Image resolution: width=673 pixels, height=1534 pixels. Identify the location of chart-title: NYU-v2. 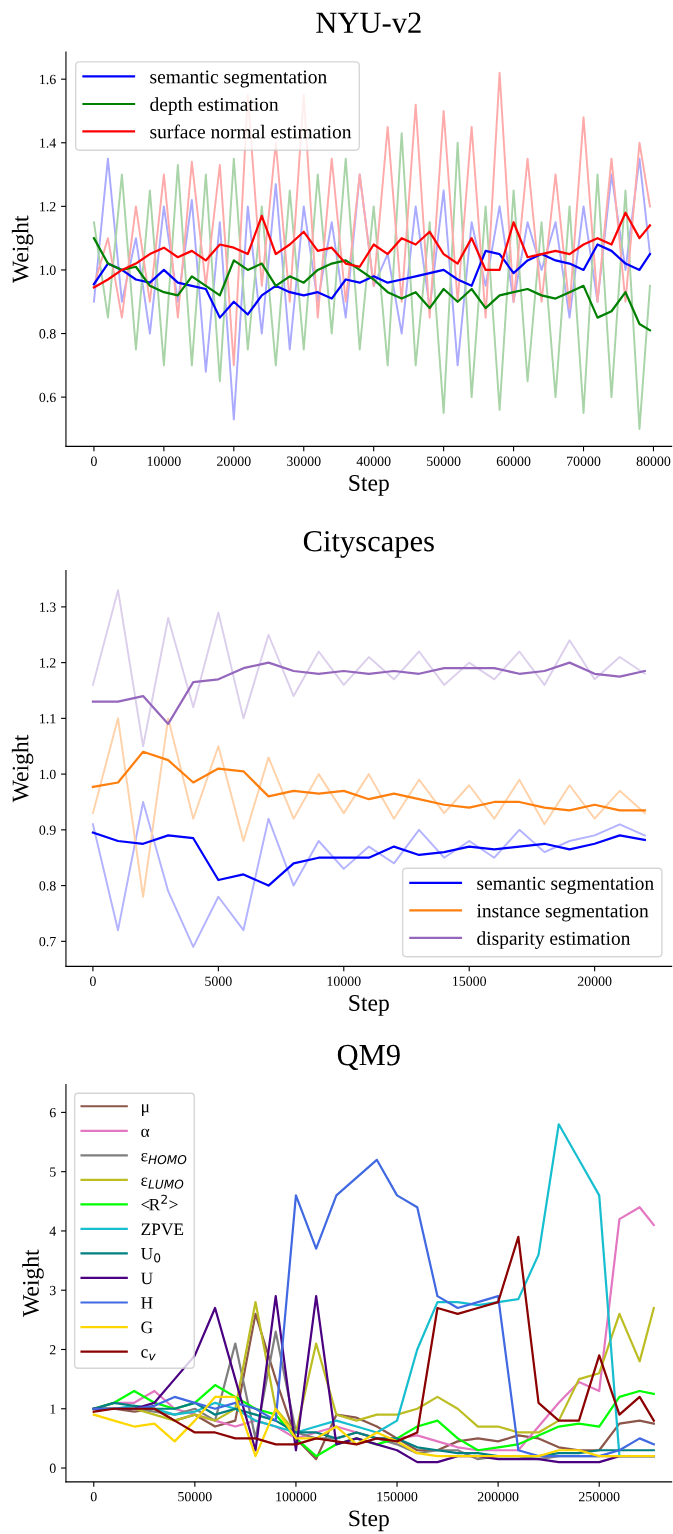
(368, 23).